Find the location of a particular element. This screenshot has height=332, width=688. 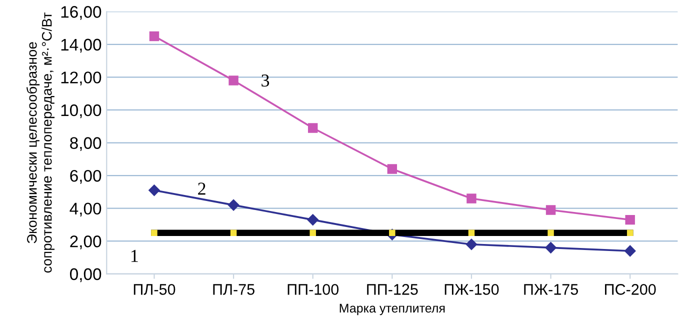

x-tick-label: ПЛ-75 is located at coordinates (233, 289).